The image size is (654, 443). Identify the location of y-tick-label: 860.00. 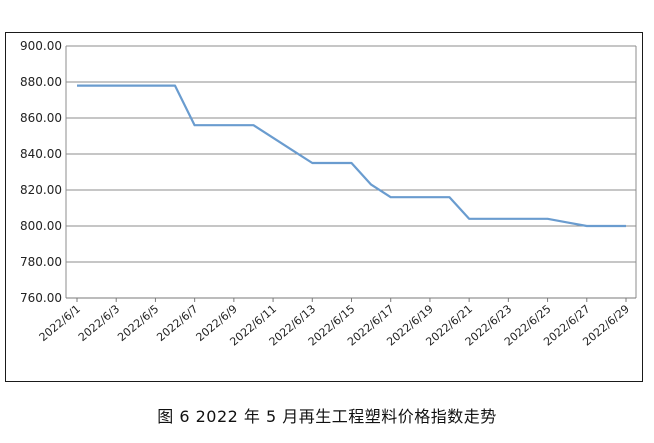
(41, 118).